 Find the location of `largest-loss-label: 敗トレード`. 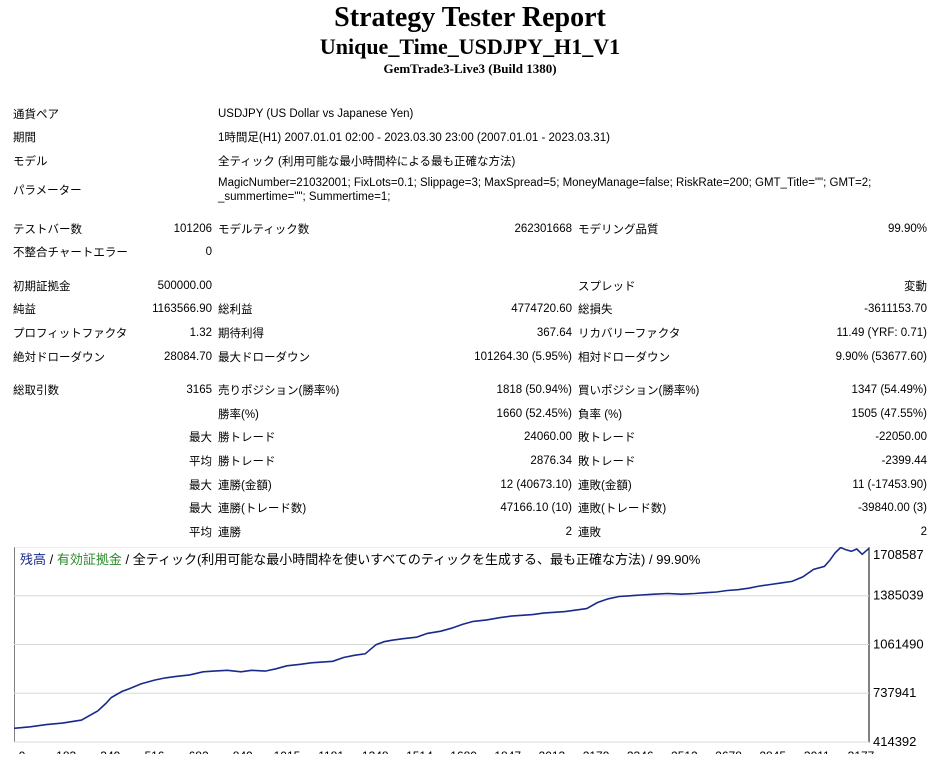

largest-loss-label: 敗トレード is located at coordinates (607, 438).